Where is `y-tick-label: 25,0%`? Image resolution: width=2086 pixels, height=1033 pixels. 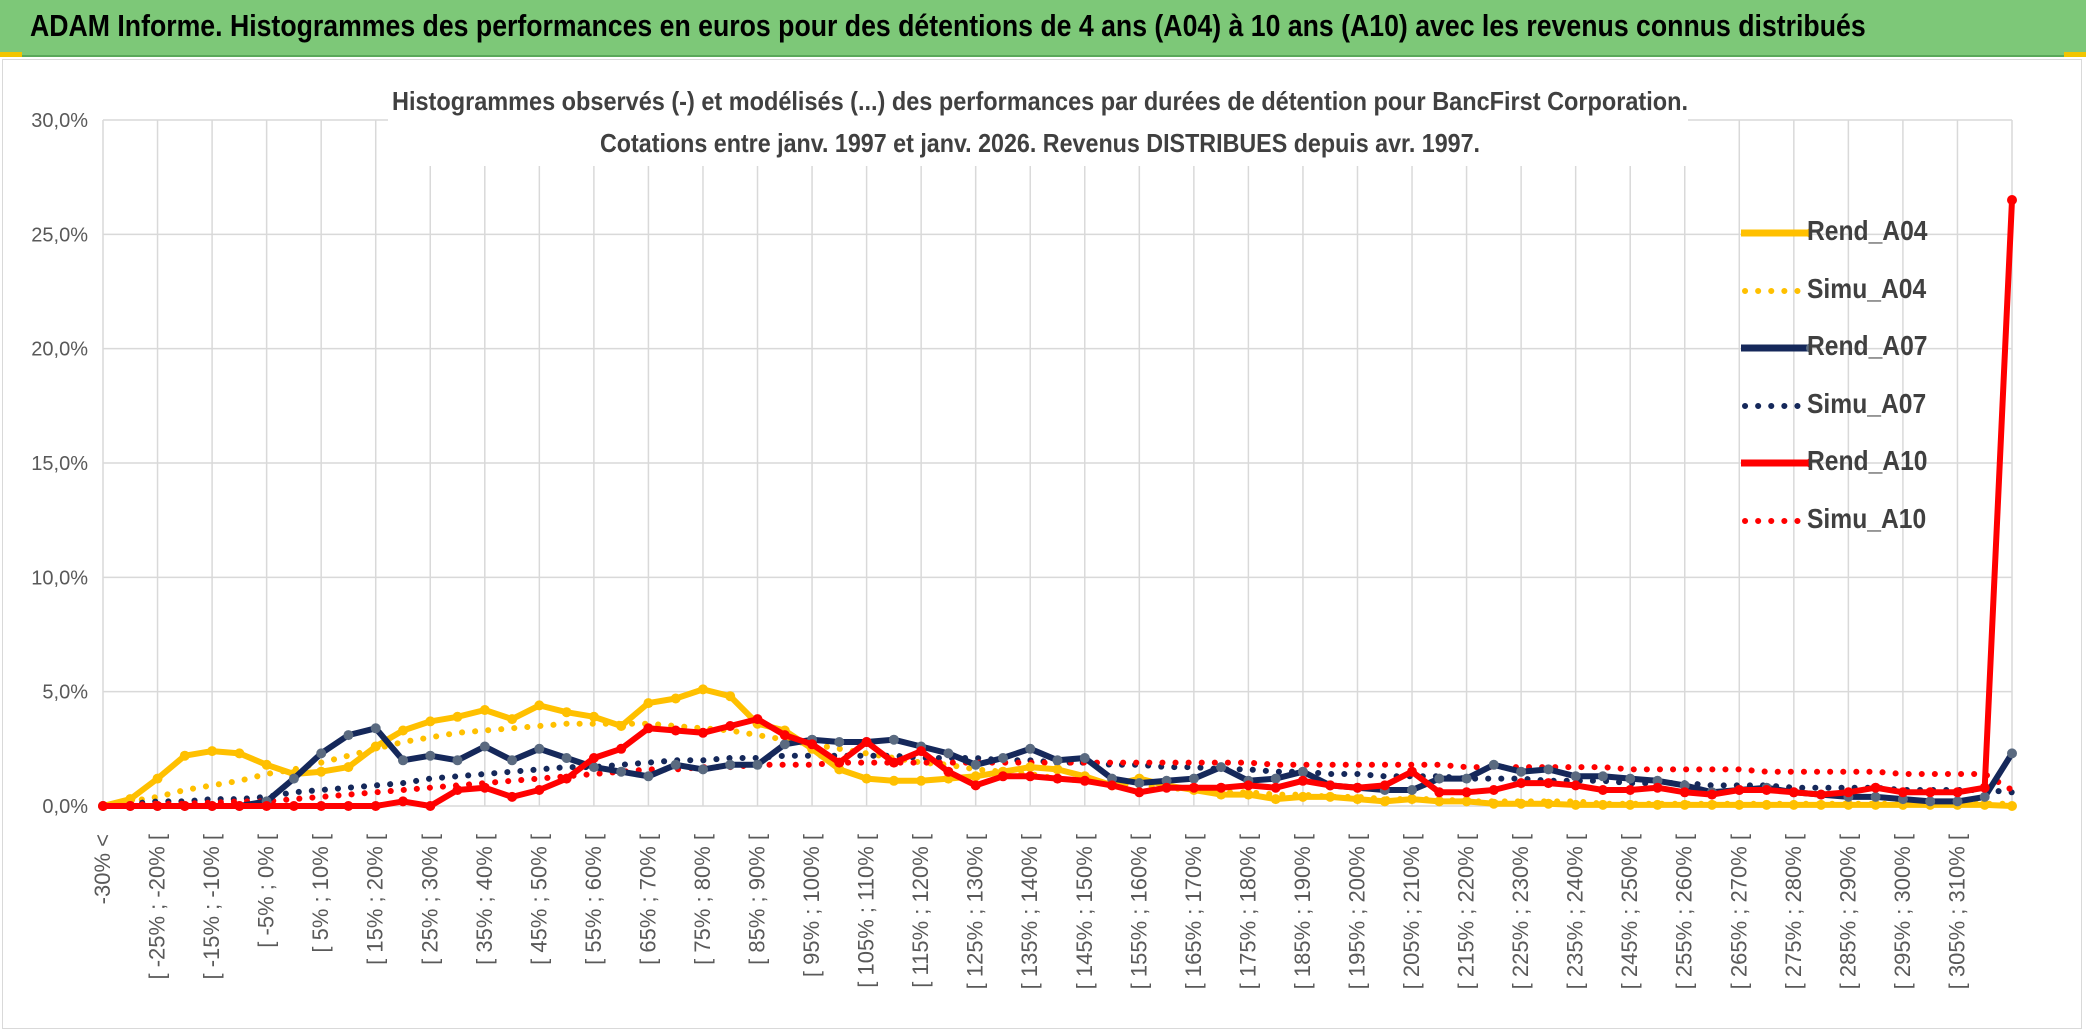 y-tick-label: 25,0% is located at coordinates (59, 235).